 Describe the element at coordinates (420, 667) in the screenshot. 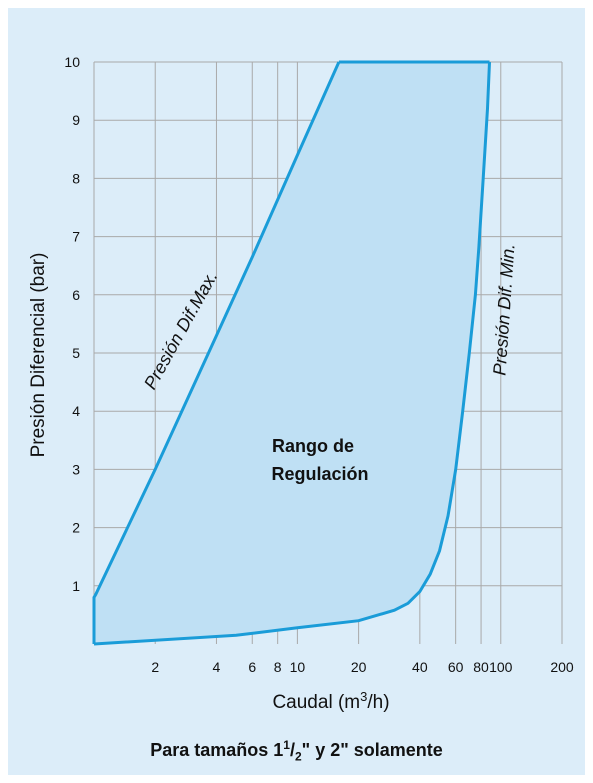

I see `x-tick-label: 40` at that location.